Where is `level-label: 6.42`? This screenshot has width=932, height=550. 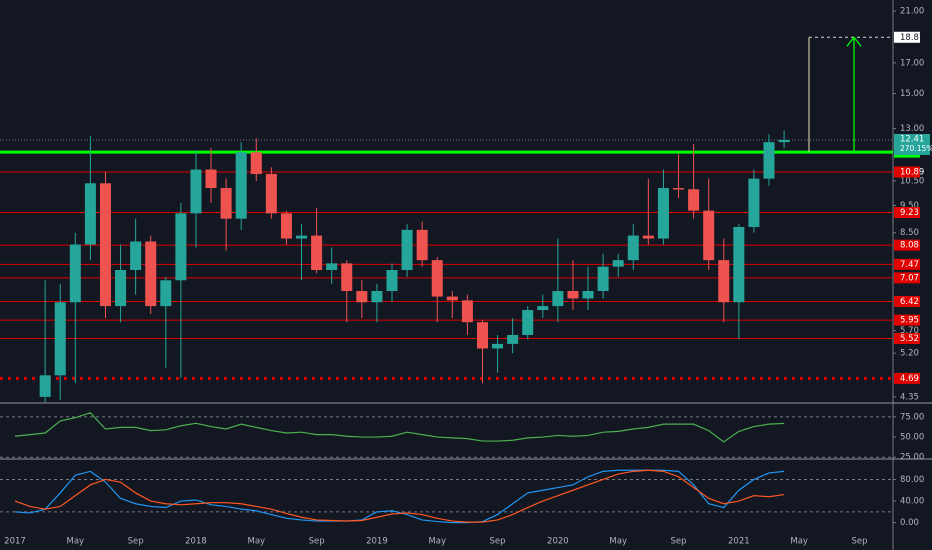 level-label: 6.42 is located at coordinates (909, 302).